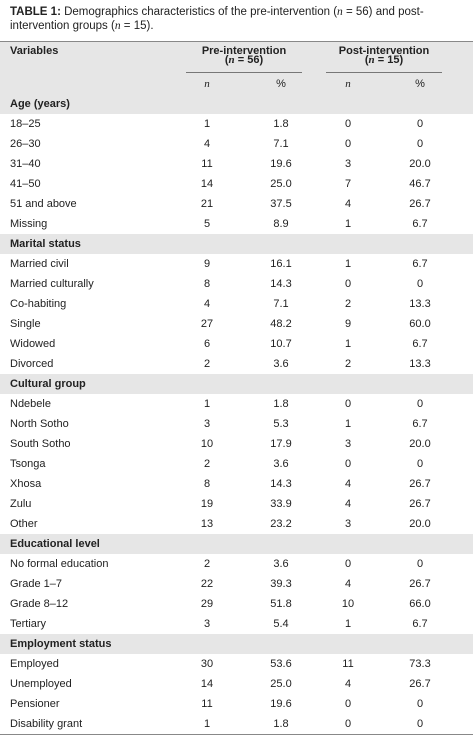 The height and width of the screenshot is (745, 473). I want to click on row-label: Zulu, so click(21, 504).